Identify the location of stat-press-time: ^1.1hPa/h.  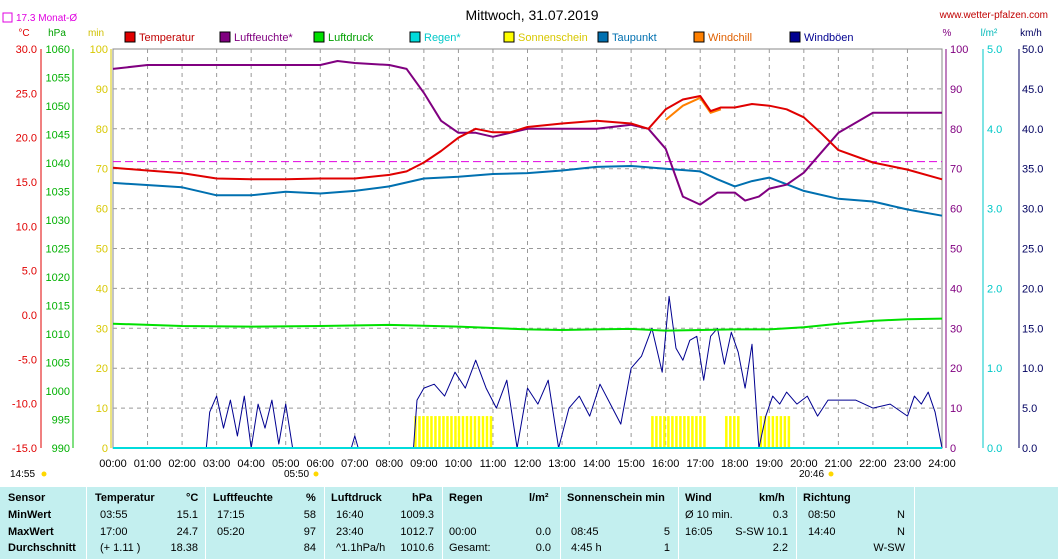
(361, 548).